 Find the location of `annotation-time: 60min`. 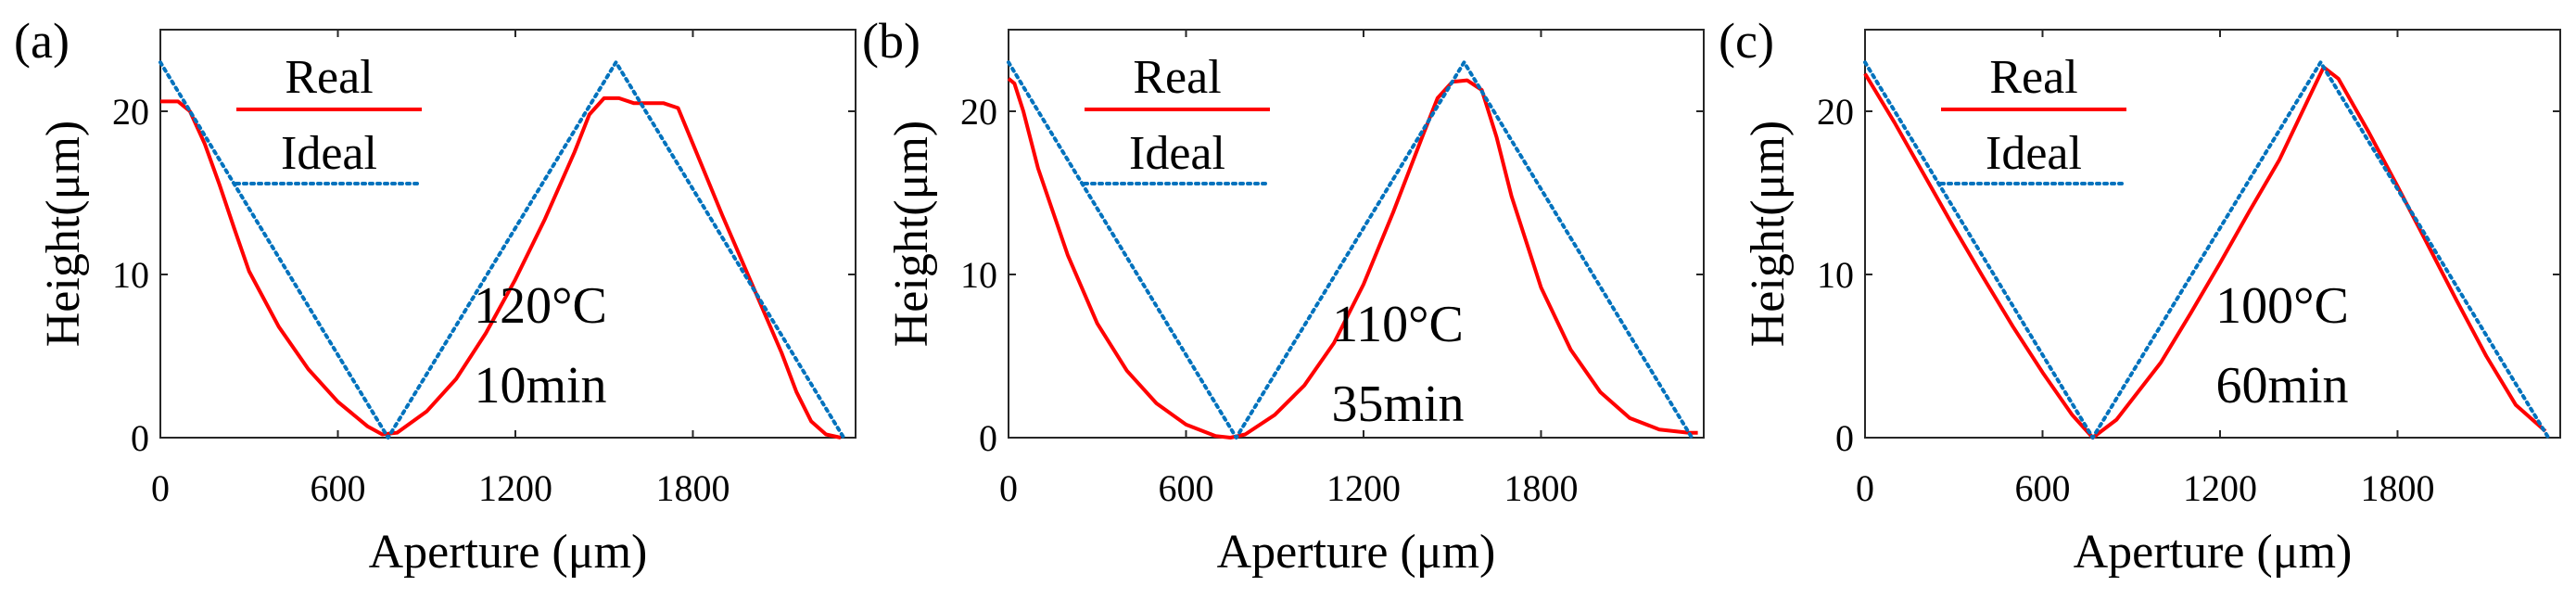

annotation-time: 60min is located at coordinates (2281, 385).